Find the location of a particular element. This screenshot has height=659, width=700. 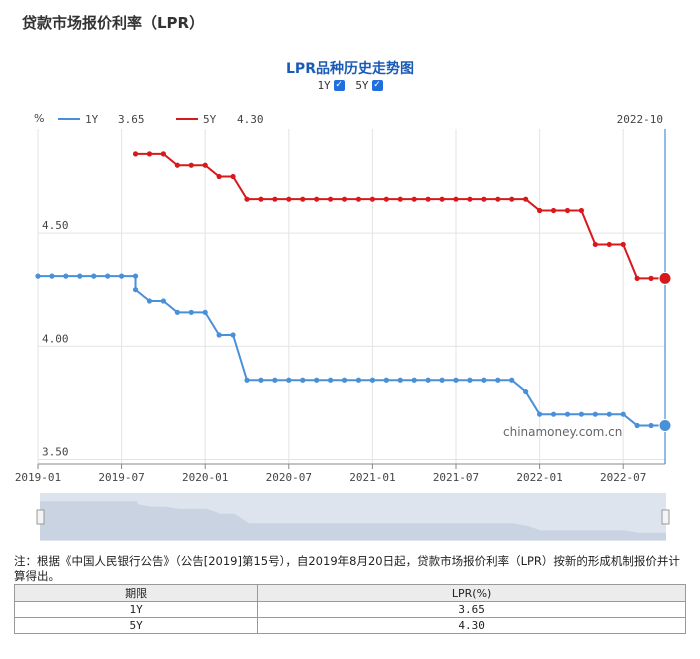

checkbox-1y: ✓ is located at coordinates (339, 85).